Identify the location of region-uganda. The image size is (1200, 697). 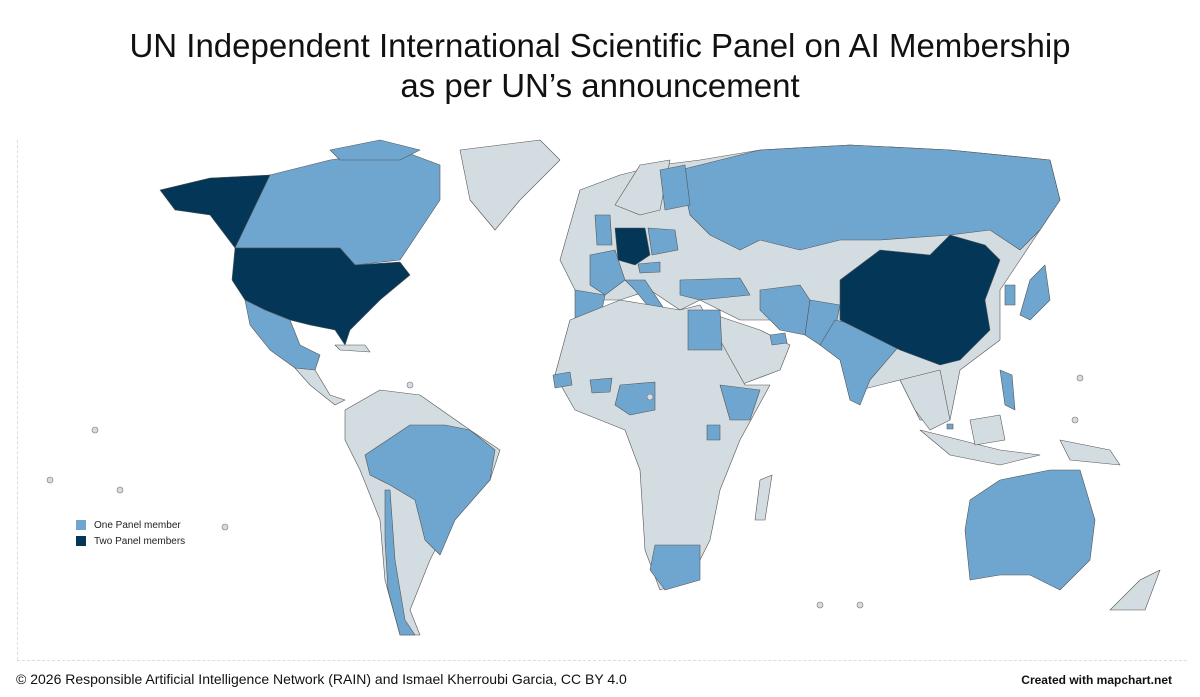
(713, 432).